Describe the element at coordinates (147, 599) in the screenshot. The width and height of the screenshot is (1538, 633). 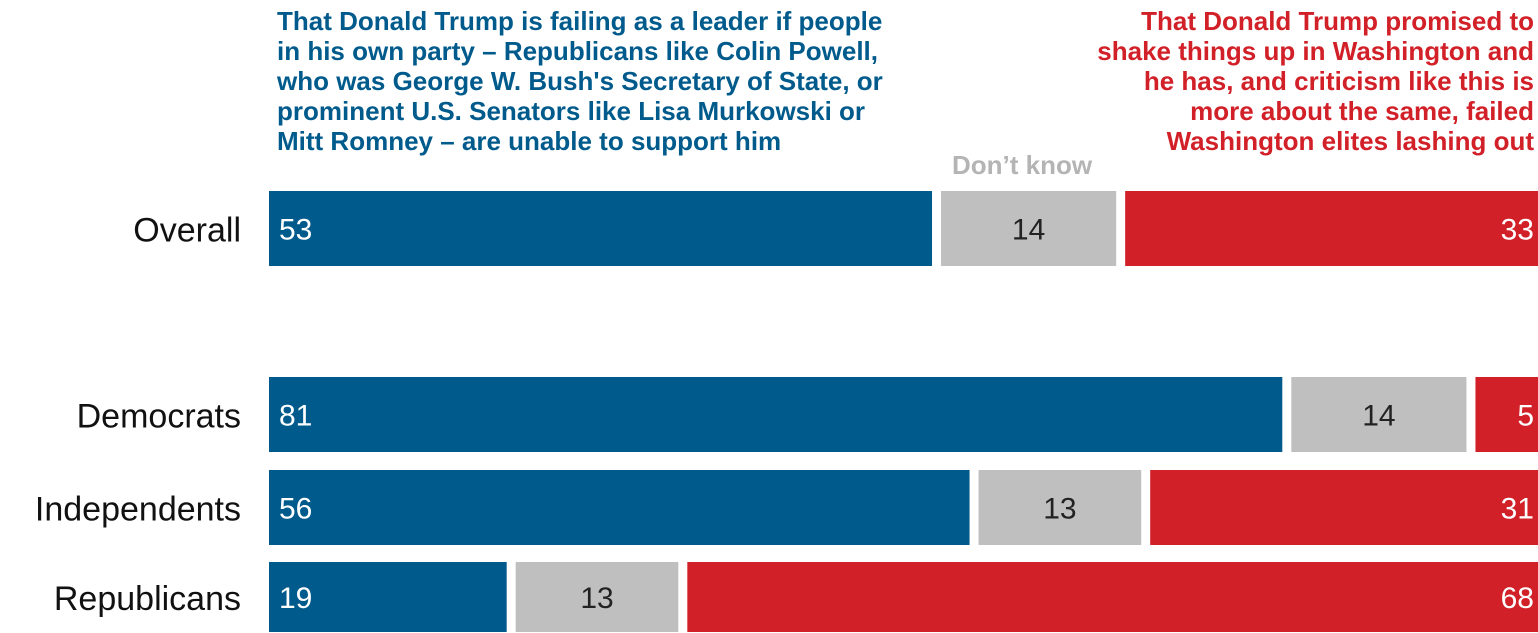
I see `category-label: Republicans` at that location.